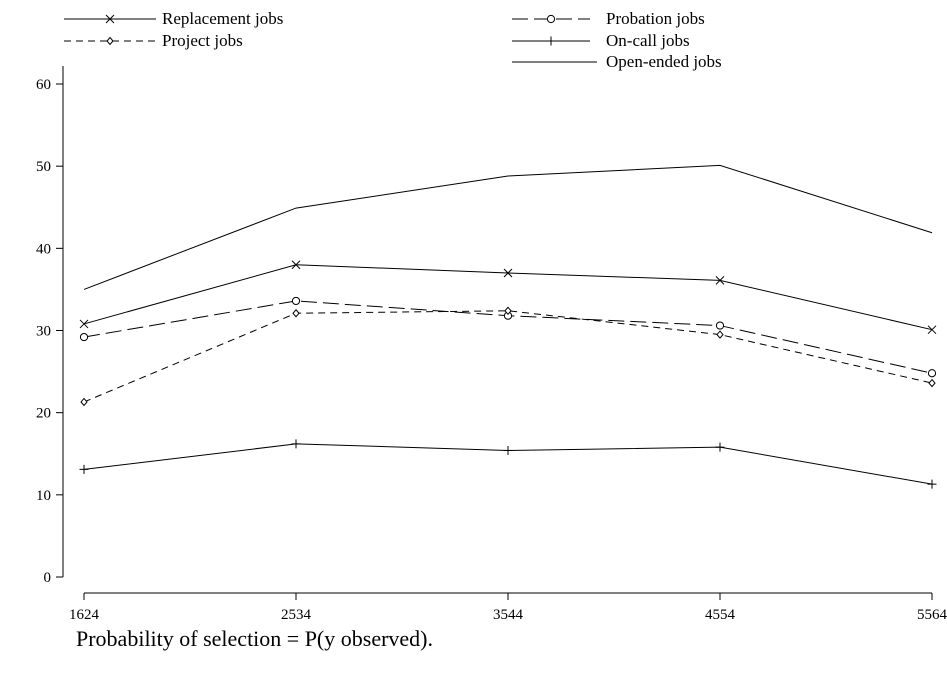 The image size is (947, 681). Describe the element at coordinates (296, 613) in the screenshot. I see `x-tick-label: 2534` at that location.